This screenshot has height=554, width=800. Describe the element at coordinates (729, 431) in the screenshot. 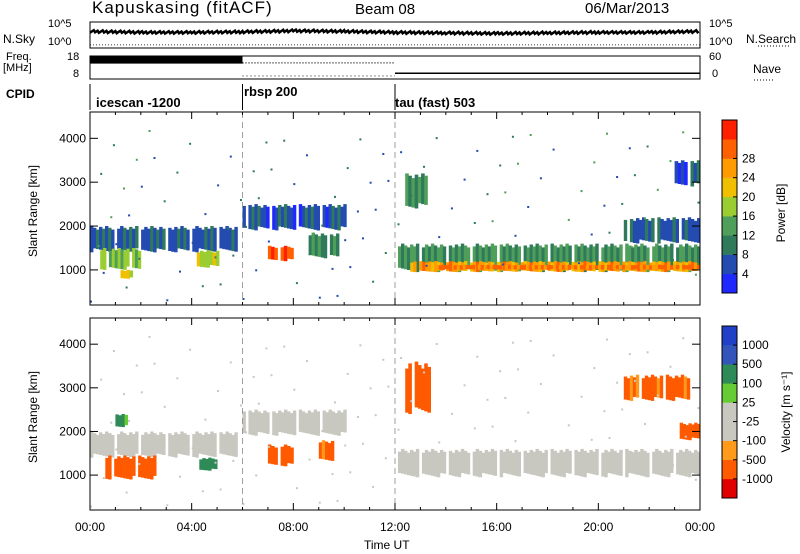

I see `velocity-colorbar-segment` at that location.